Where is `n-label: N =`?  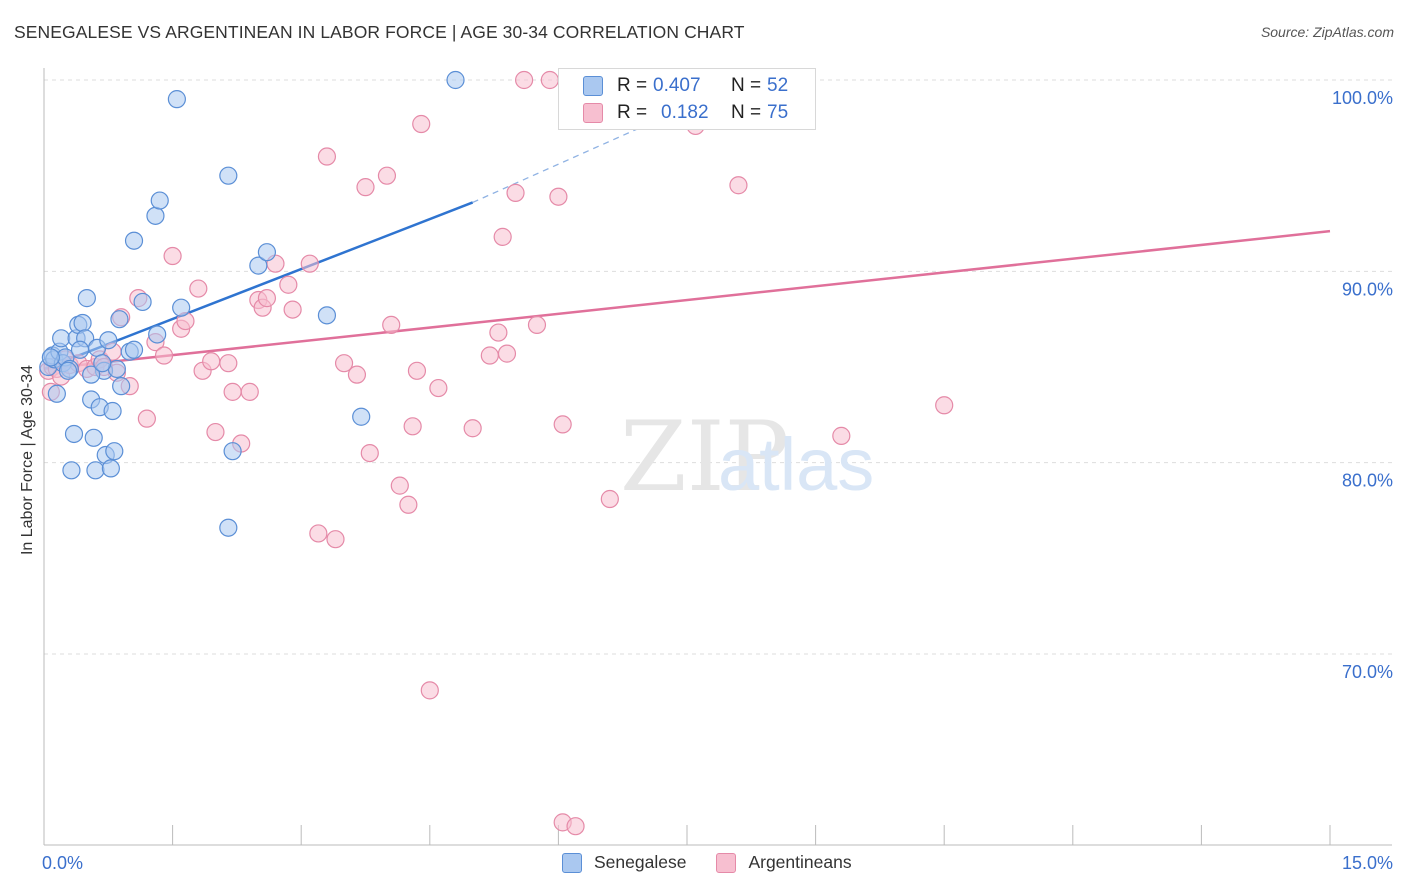
n-label: N = is located at coordinates (746, 85).